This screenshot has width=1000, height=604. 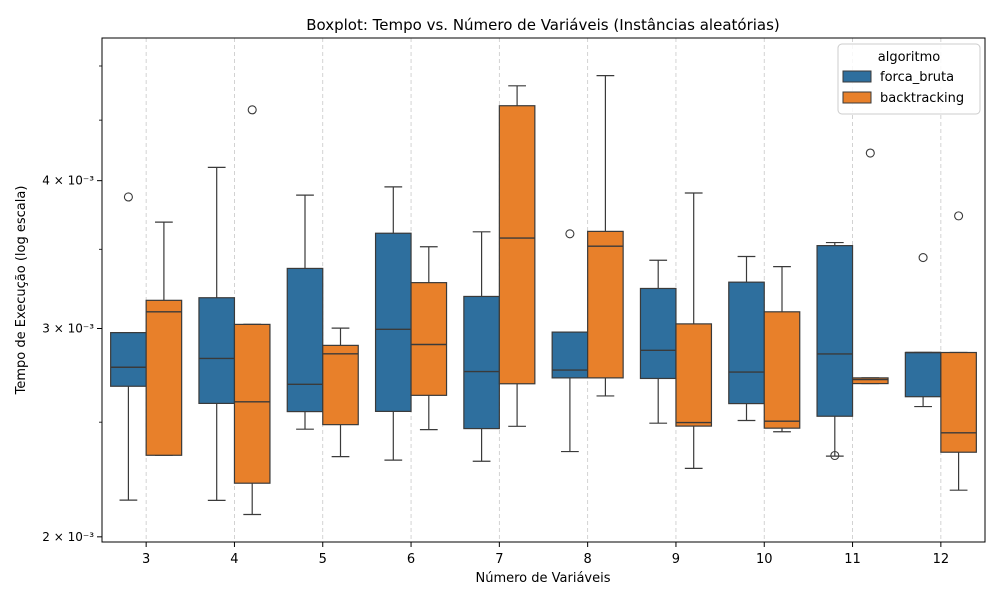 I want to click on legend-title: algoritmo, so click(x=909, y=57).